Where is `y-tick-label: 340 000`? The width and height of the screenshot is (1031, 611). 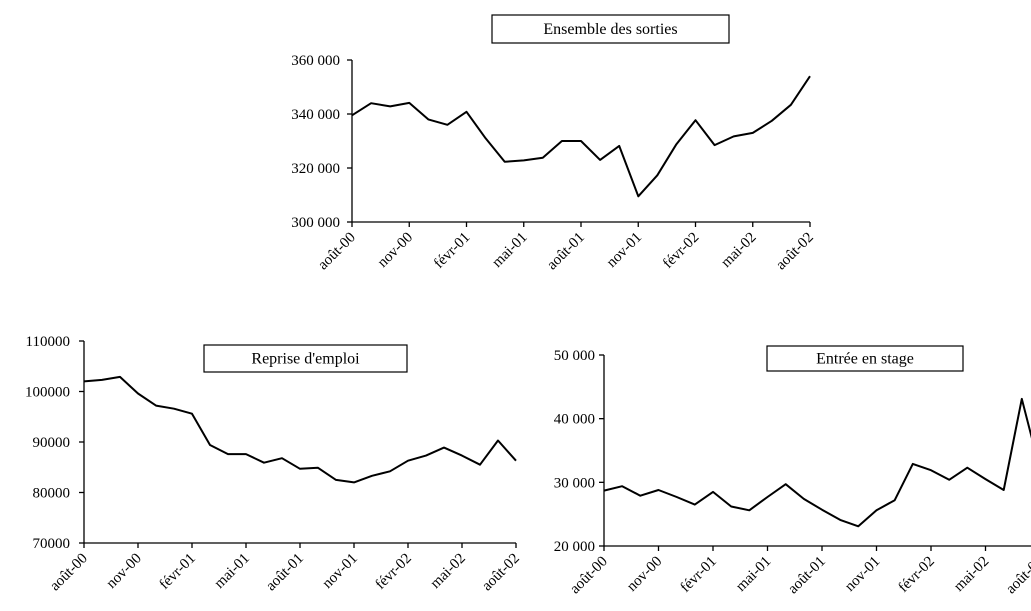 y-tick-label: 340 000 is located at coordinates (315, 115).